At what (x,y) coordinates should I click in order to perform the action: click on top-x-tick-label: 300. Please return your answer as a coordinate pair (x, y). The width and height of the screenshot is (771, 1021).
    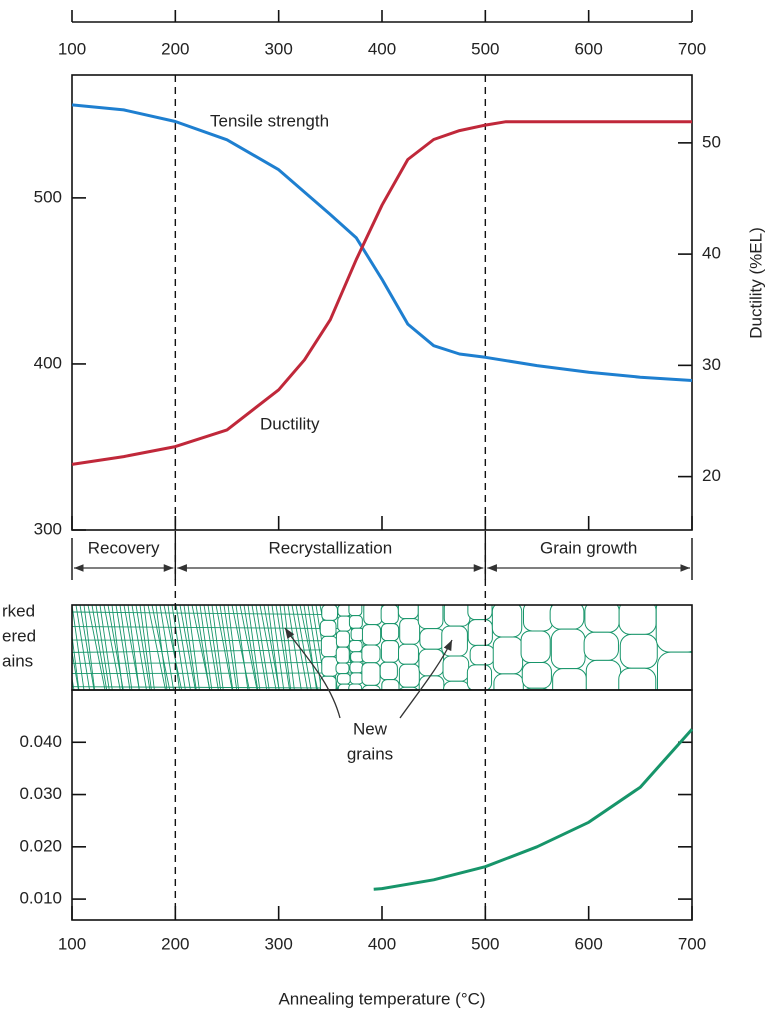
    Looking at the image, I should click on (278, 48).